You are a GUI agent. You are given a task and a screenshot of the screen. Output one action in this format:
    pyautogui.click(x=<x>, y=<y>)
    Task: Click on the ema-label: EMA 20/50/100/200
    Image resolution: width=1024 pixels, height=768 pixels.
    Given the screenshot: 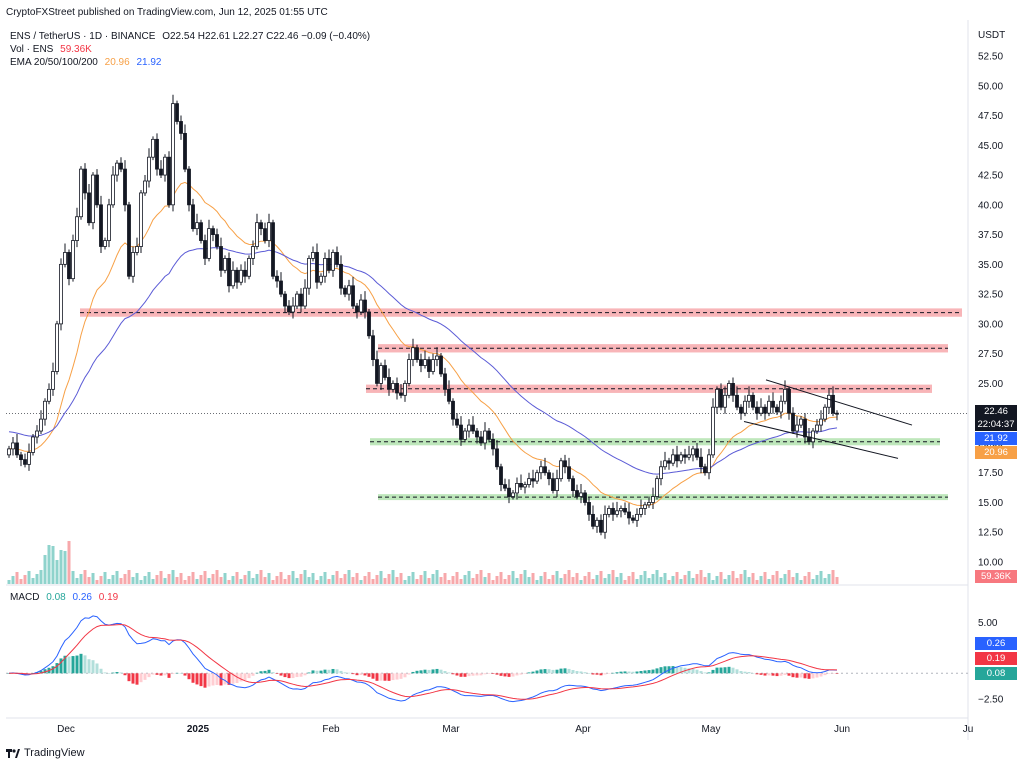 What is the action you would take?
    pyautogui.click(x=54, y=62)
    